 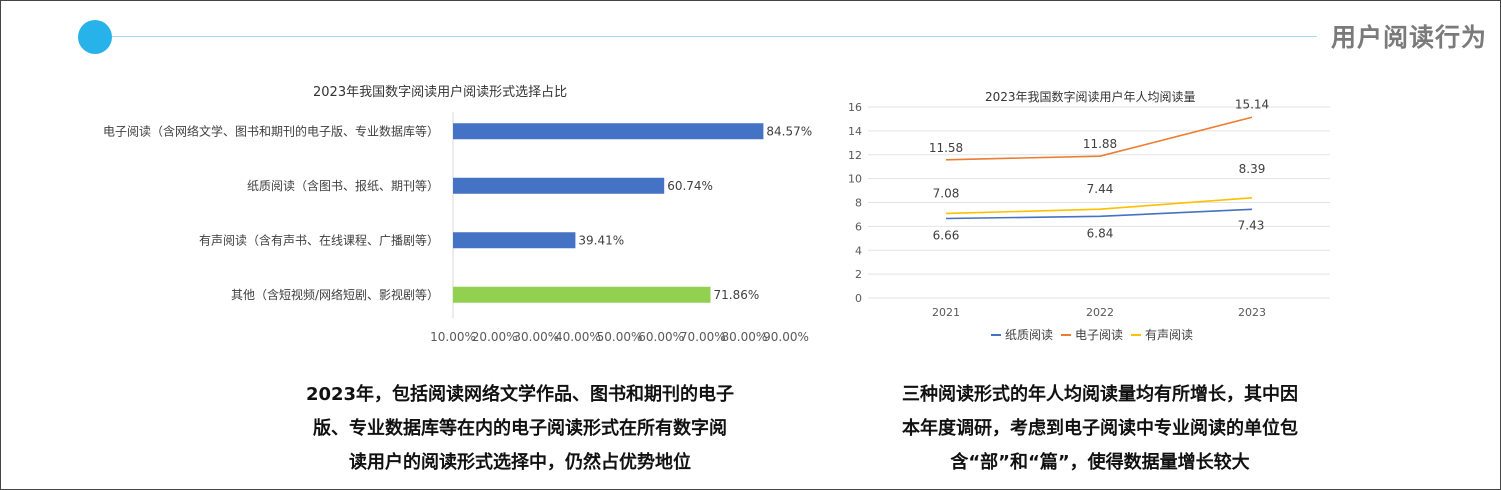 I want to click on line-y-tick-label: 0, so click(x=858, y=298).